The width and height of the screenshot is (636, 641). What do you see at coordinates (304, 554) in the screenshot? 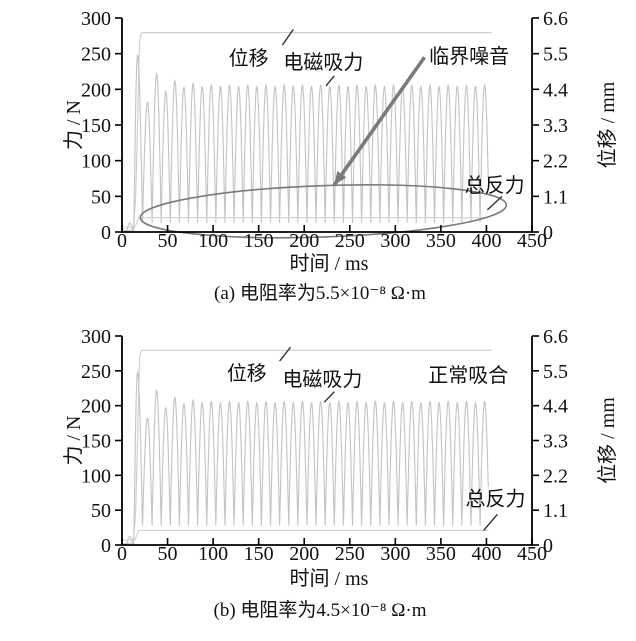
I see `chart-b-x-tick-label: 200` at bounding box center [304, 554].